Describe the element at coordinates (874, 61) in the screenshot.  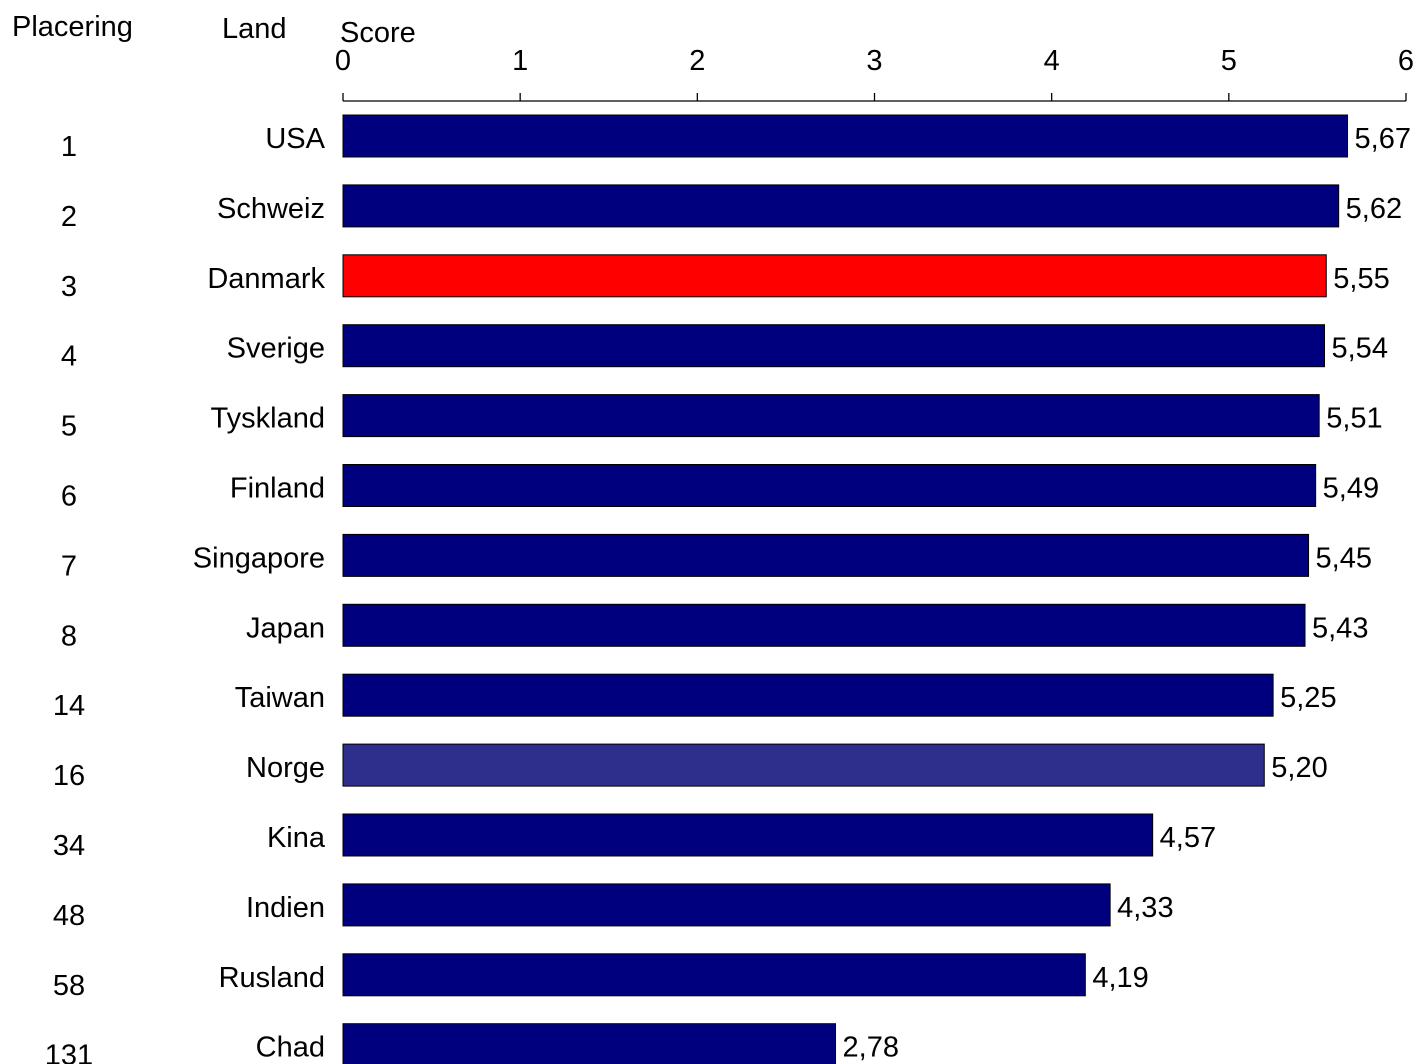
I see `x-tick-label: 3` at that location.